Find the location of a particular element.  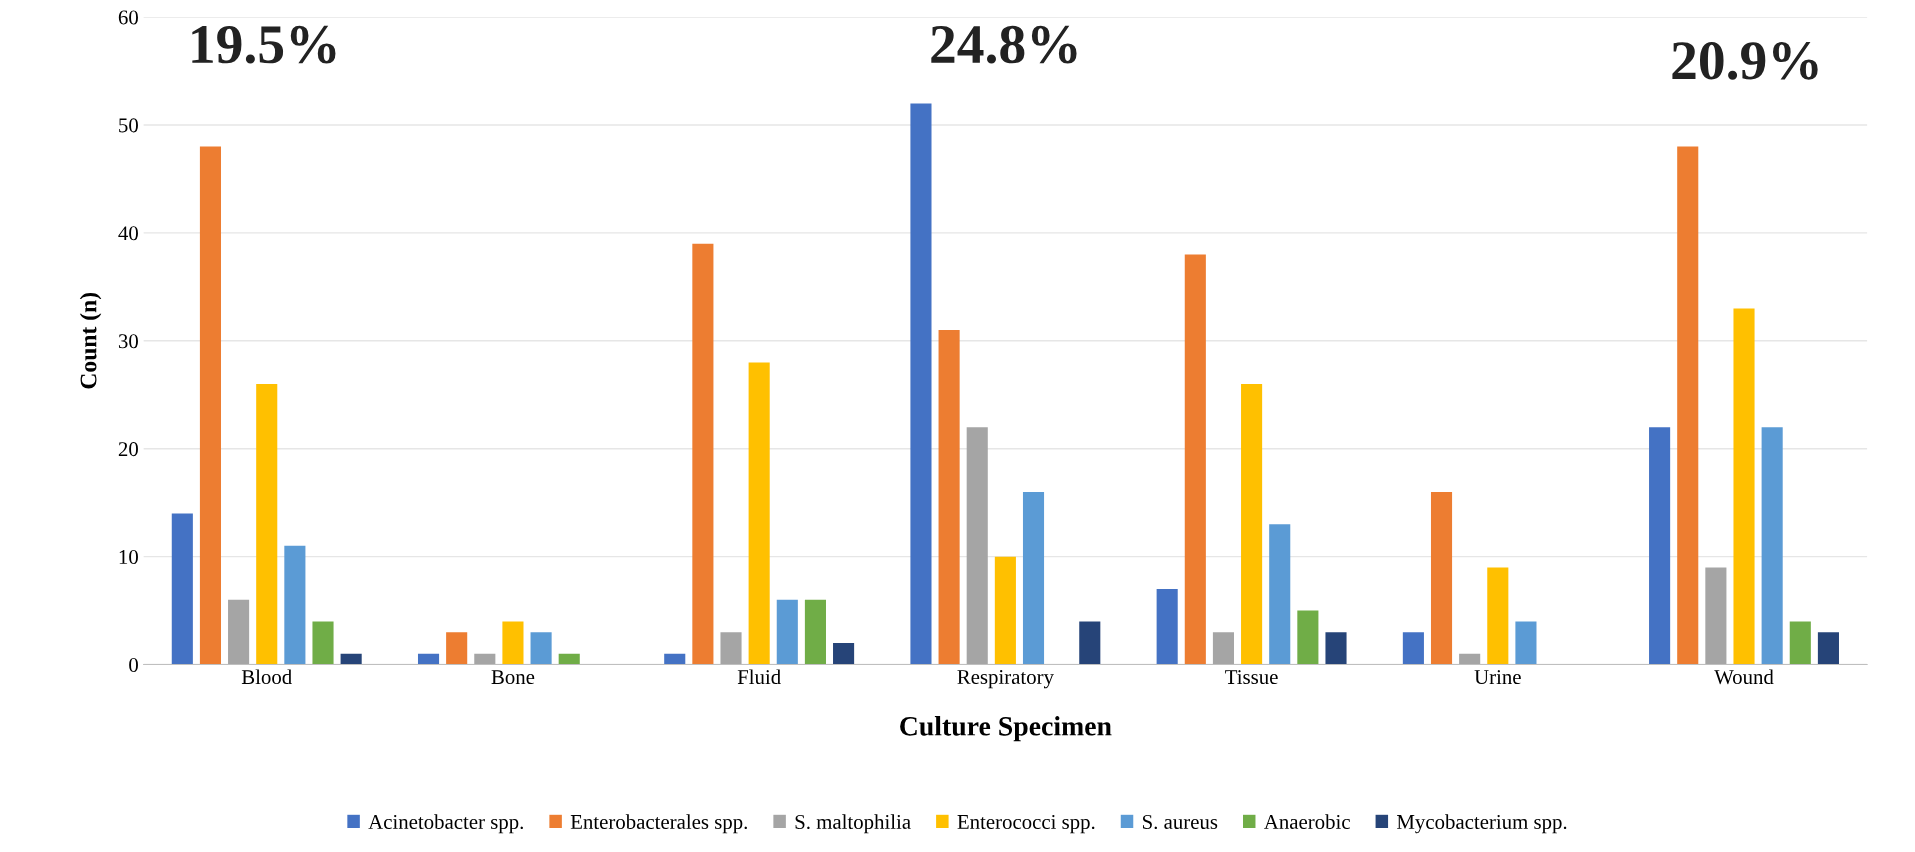

legend-label: Enterobacterales spp. is located at coordinates (658, 824).